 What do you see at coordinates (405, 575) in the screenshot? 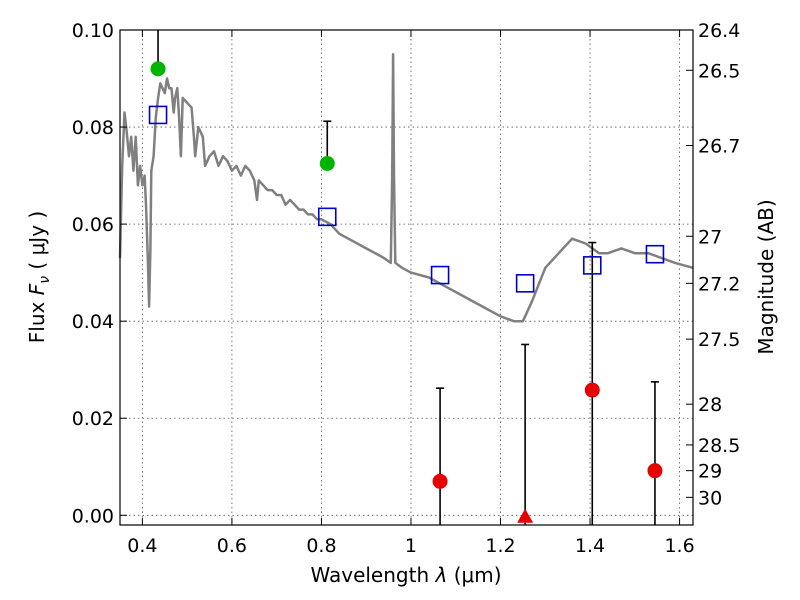
I see `x-axis-label: Wavelength λ (μm)` at bounding box center [405, 575].